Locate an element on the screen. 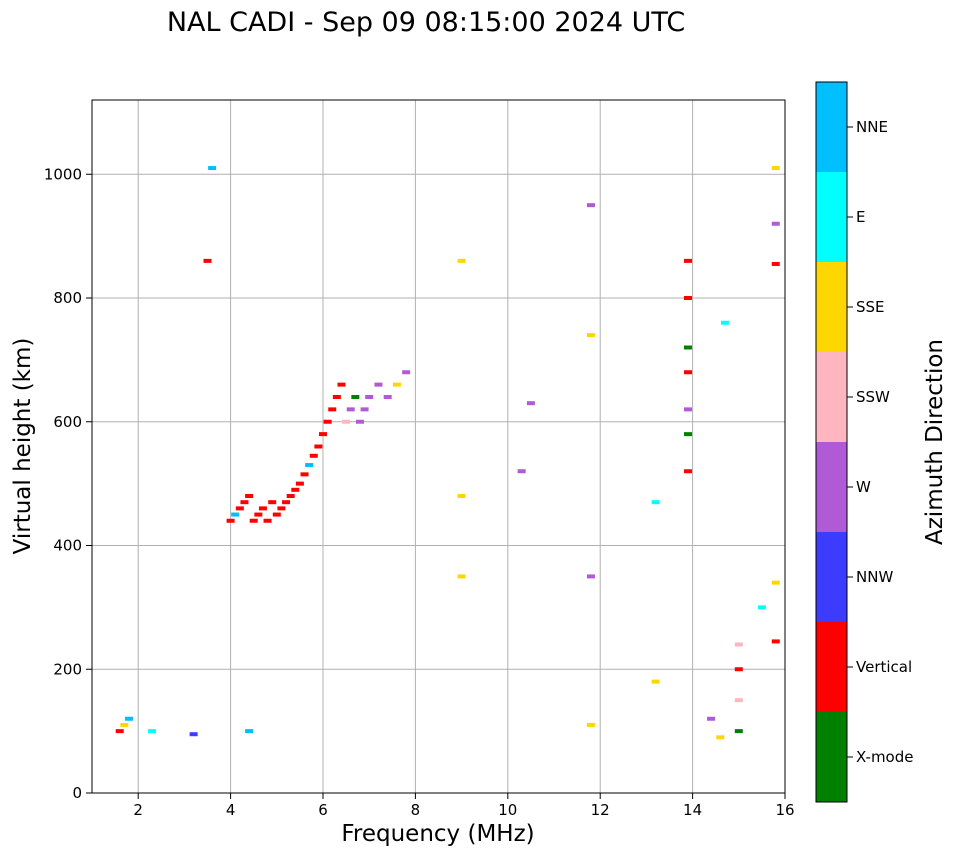  colorbar-tick-label: X-mode is located at coordinates (884, 757).